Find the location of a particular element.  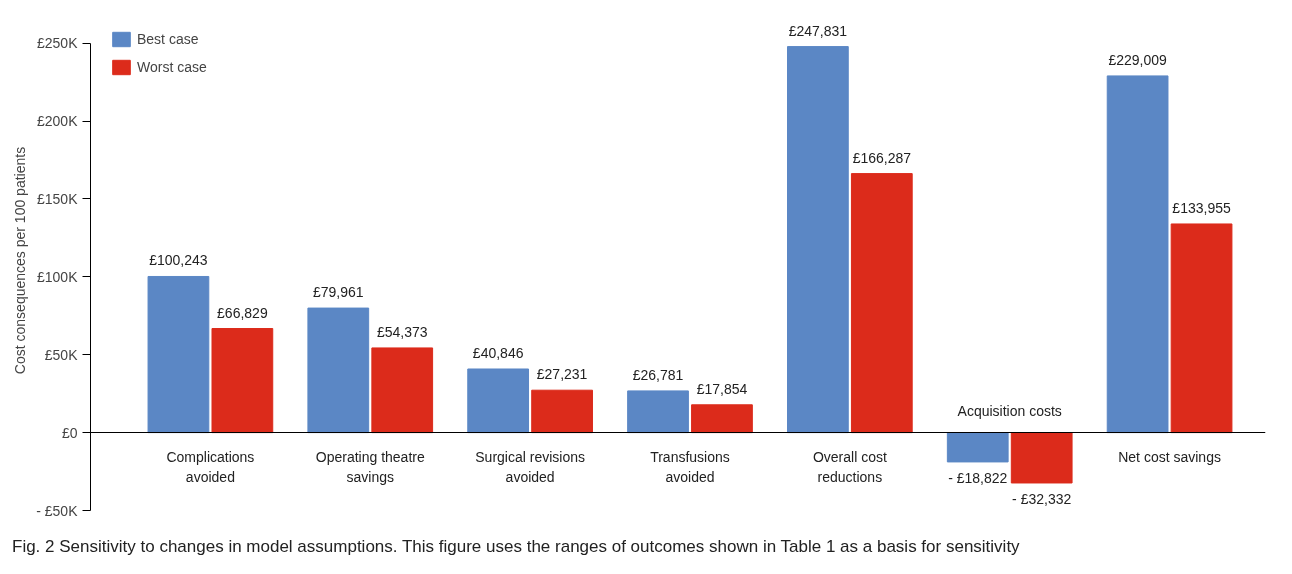

y-tick-label: £150K is located at coordinates (58, 198).